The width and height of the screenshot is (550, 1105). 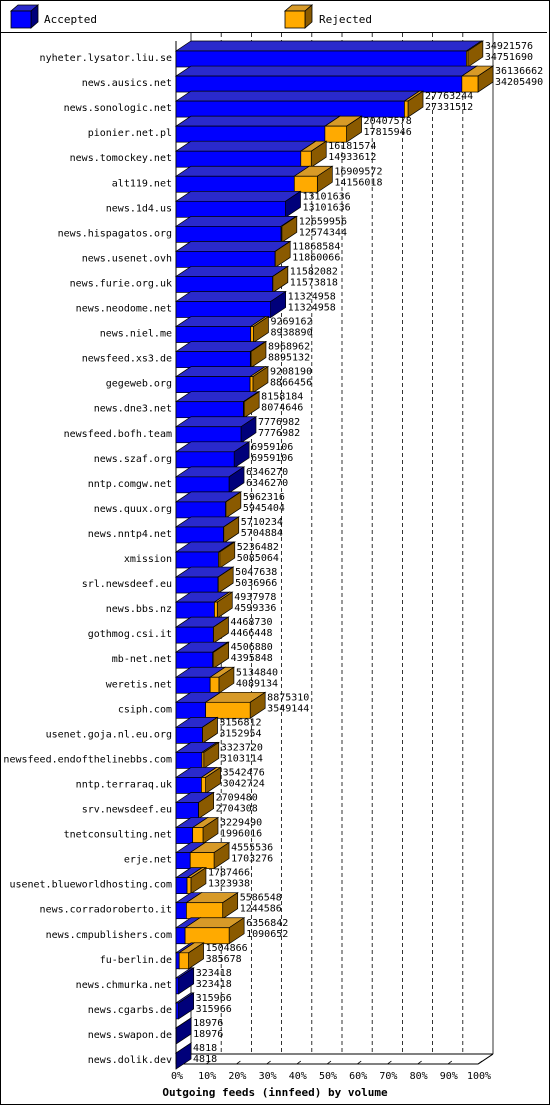 What do you see at coordinates (449, 1076) in the screenshot?
I see `x-tick-label: 90%` at bounding box center [449, 1076].